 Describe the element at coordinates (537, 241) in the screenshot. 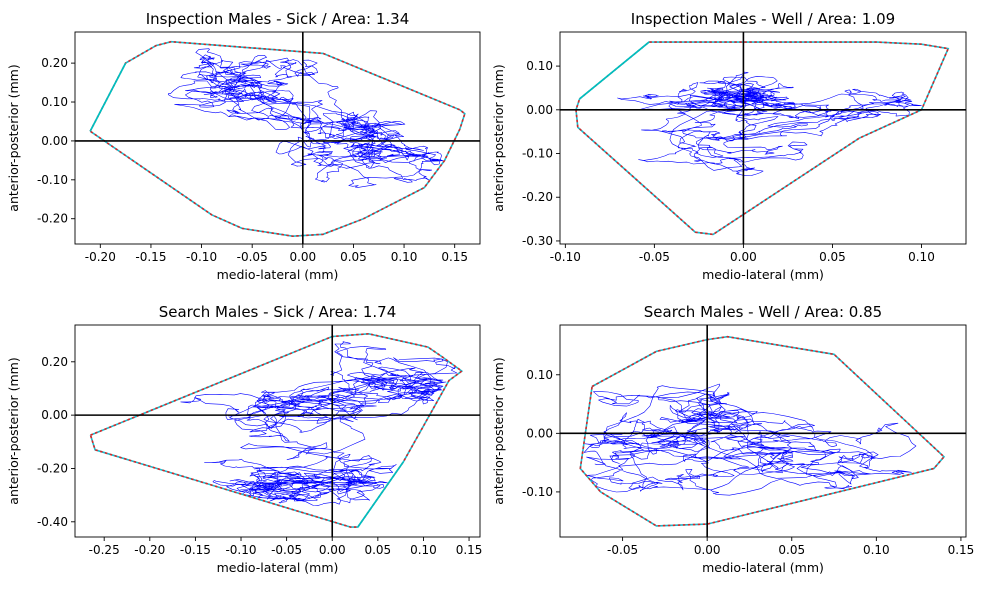

I see `y-tick-label: -0.30` at that location.